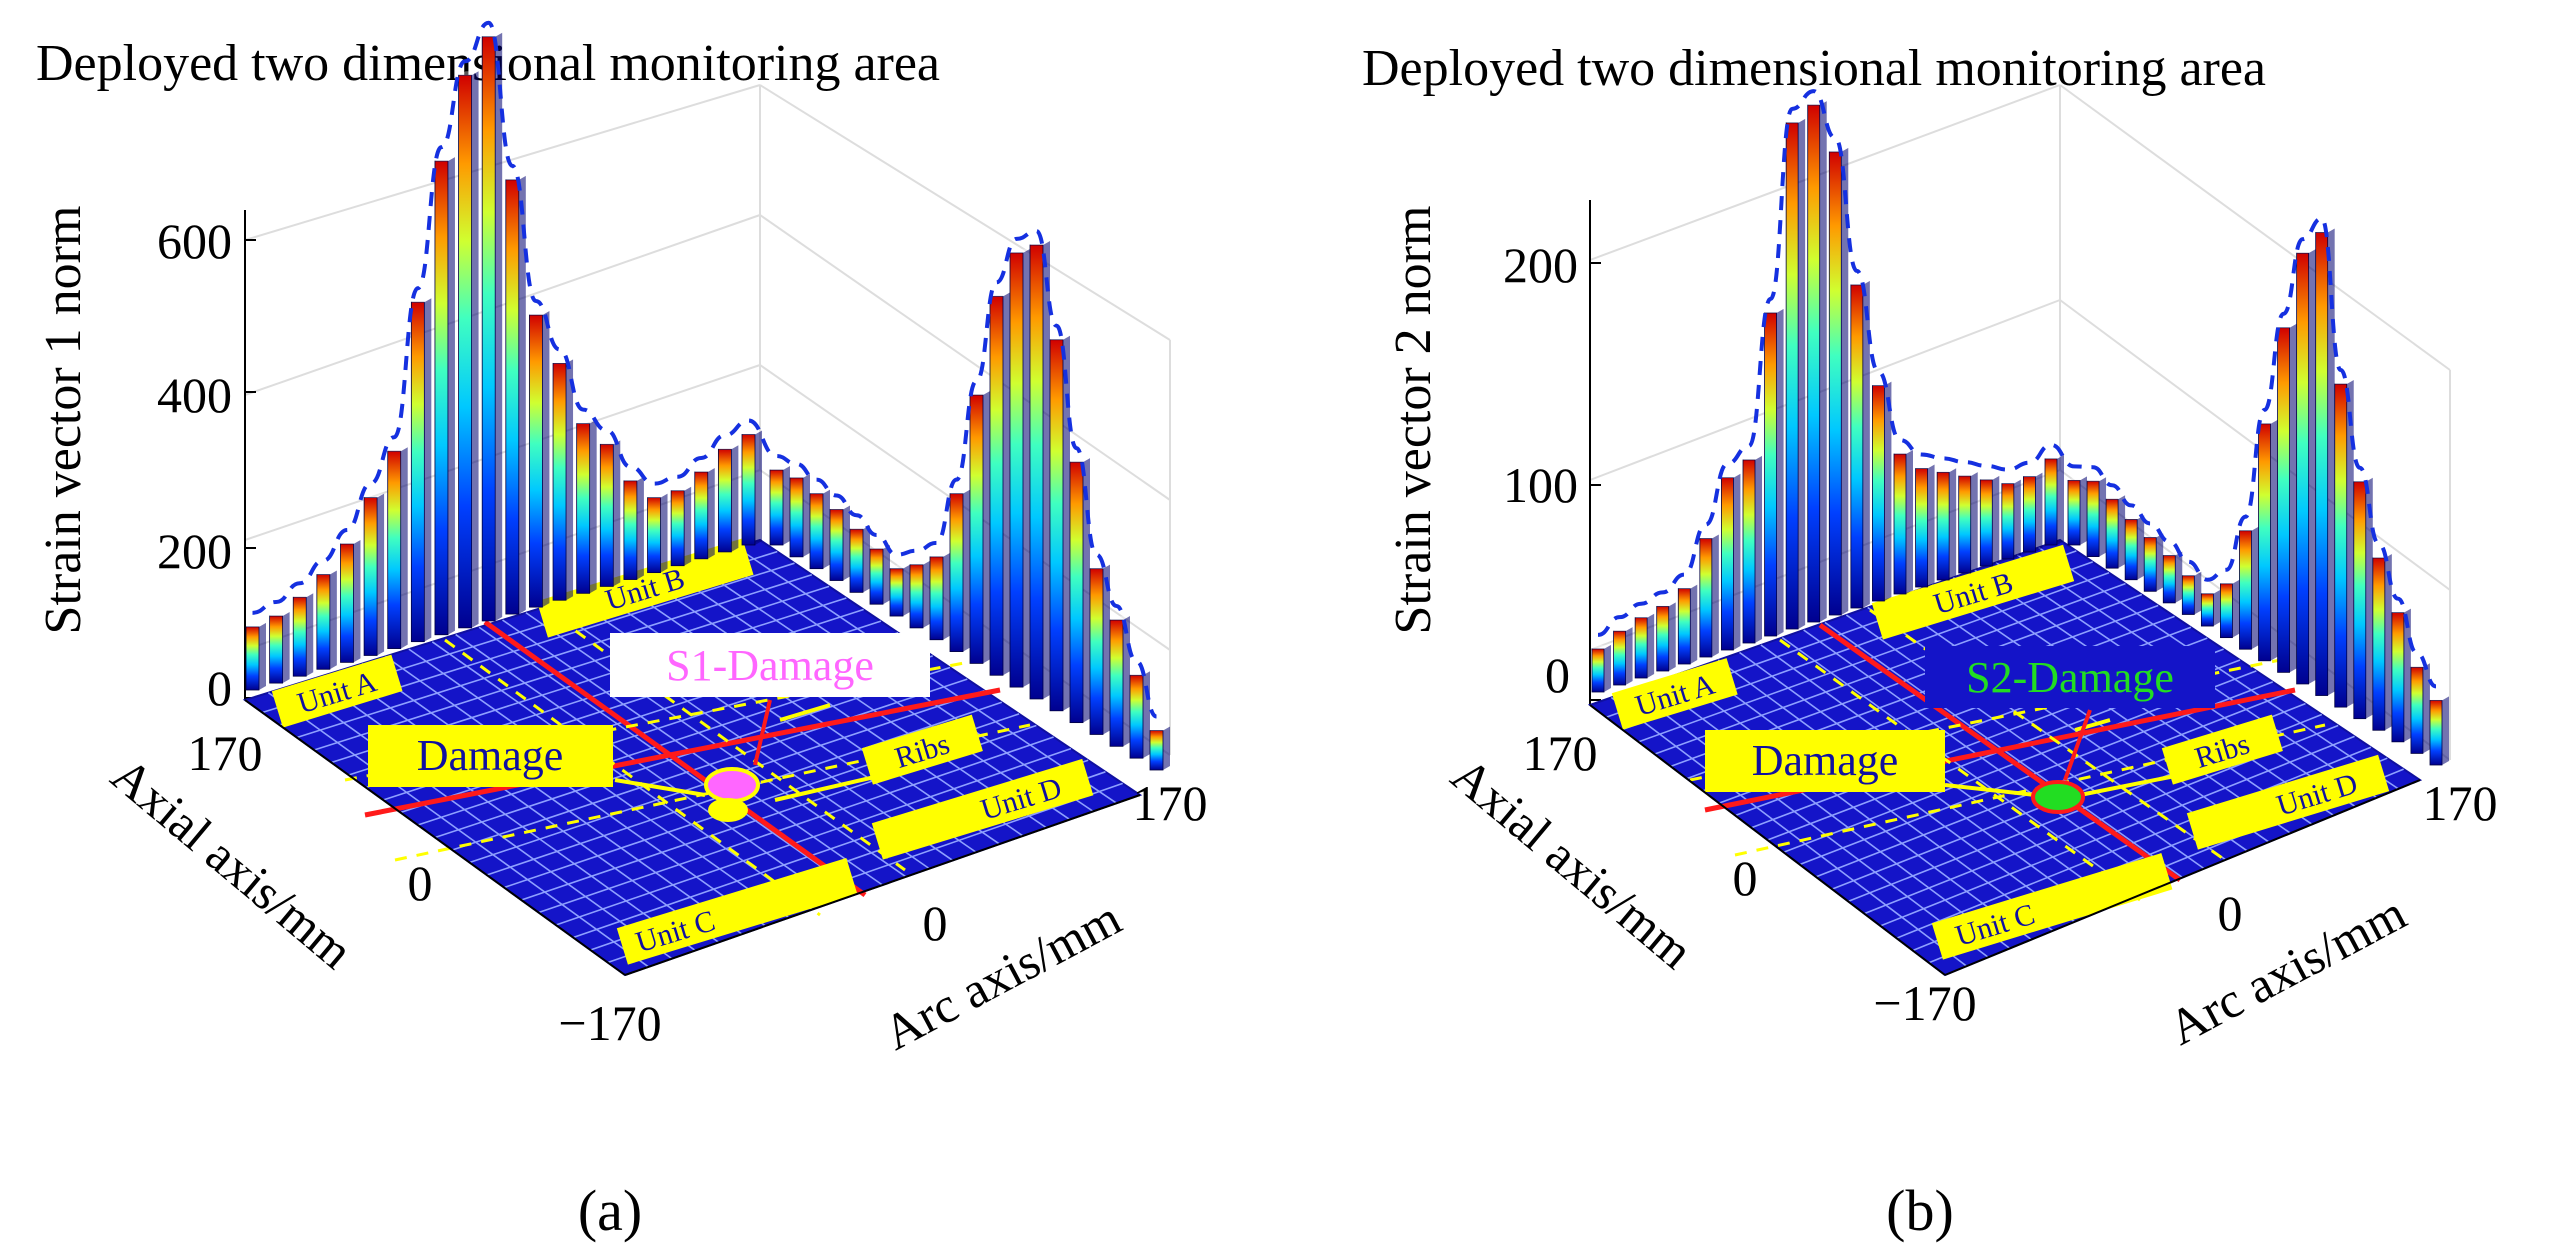  Describe the element at coordinates (1493, 452) in the screenshot. I see `z-axis: 0 100 200 Strain vector 2 norm` at that location.